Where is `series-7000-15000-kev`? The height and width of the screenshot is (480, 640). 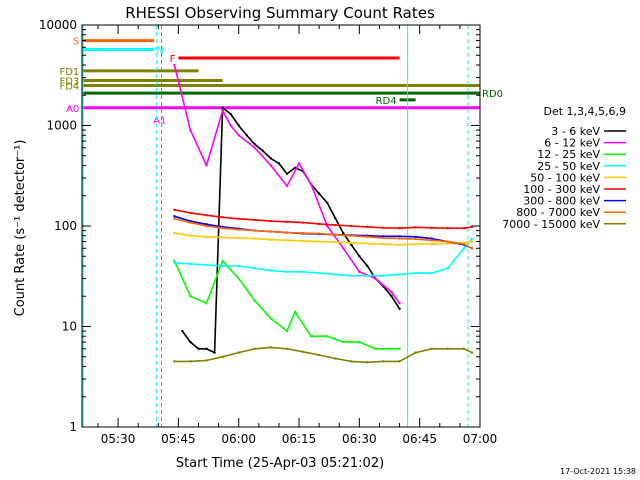 series-7000-15000-kev is located at coordinates (323, 355).